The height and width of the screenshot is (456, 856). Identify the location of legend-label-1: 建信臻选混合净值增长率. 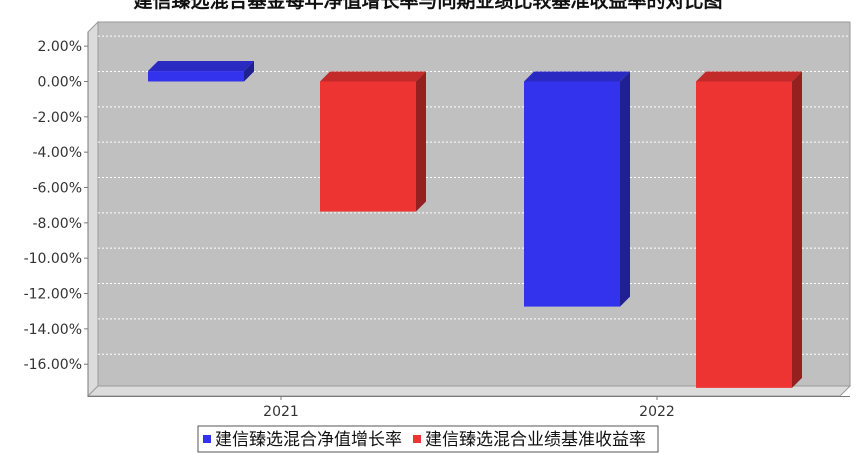
(308, 440).